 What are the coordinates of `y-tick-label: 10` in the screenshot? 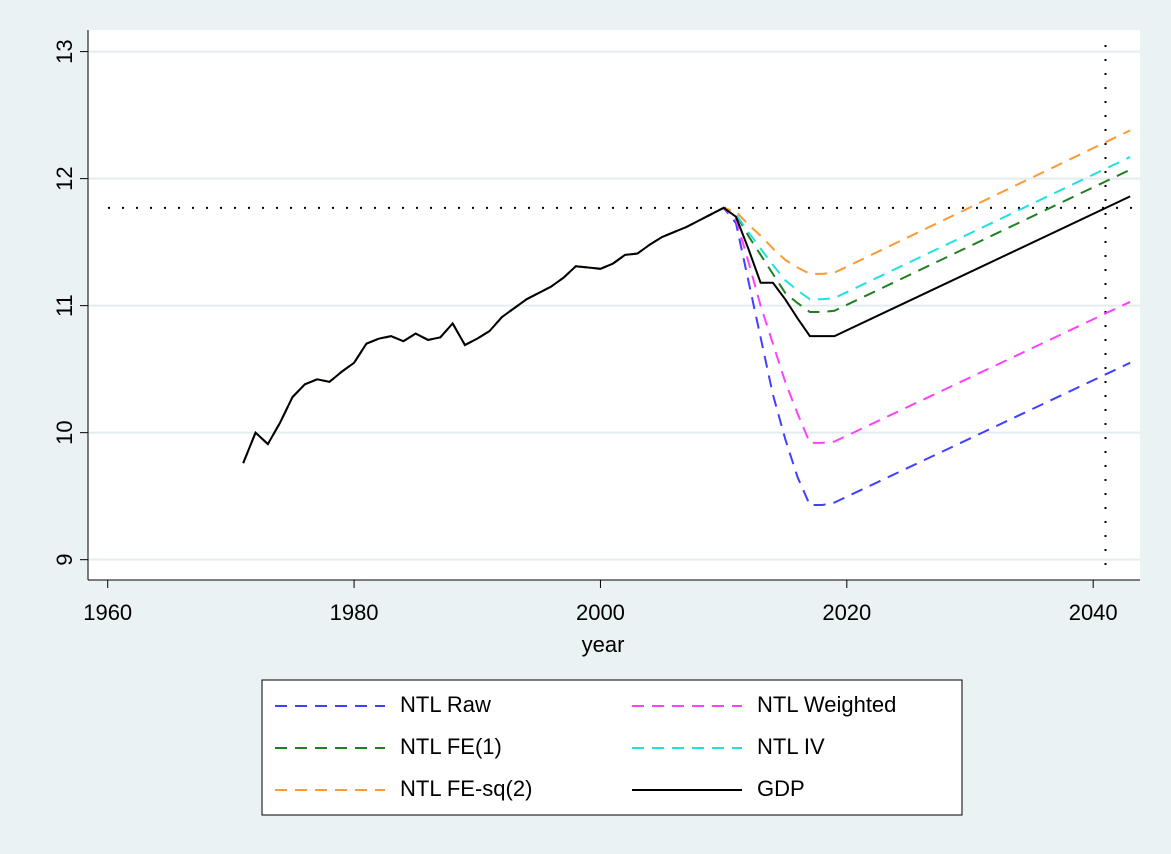 It's located at (64, 432).